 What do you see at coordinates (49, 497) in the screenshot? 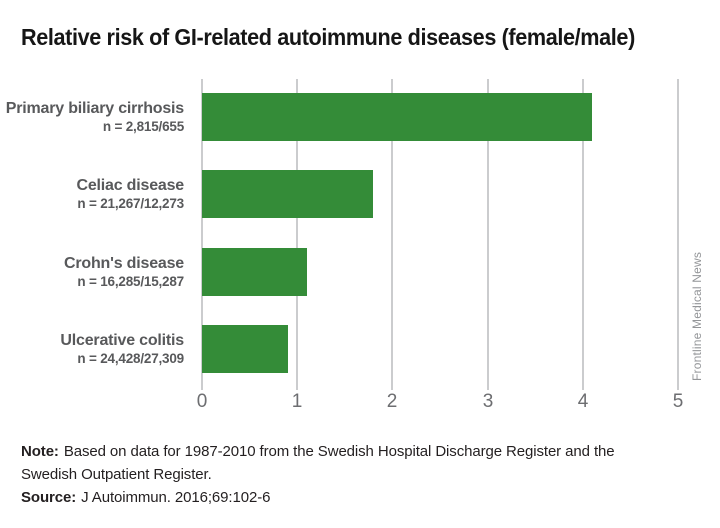
I see `source-label: Source:` at bounding box center [49, 497].